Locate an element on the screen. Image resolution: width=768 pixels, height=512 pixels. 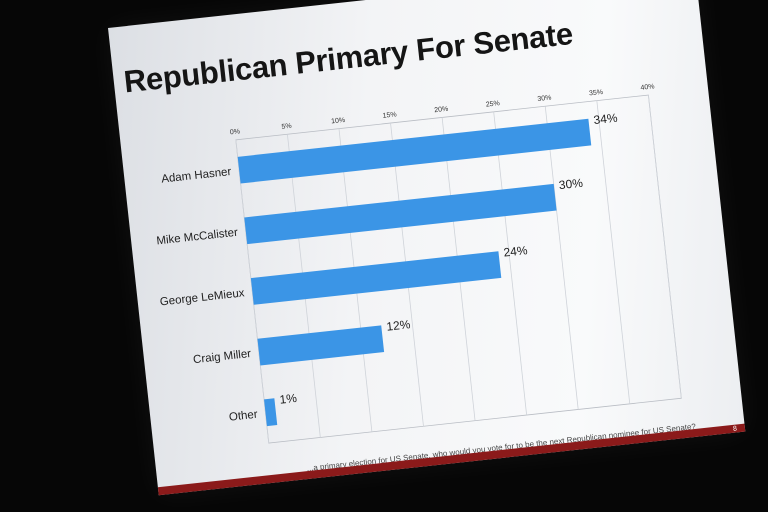
x-tick-label: 25% is located at coordinates (493, 104).